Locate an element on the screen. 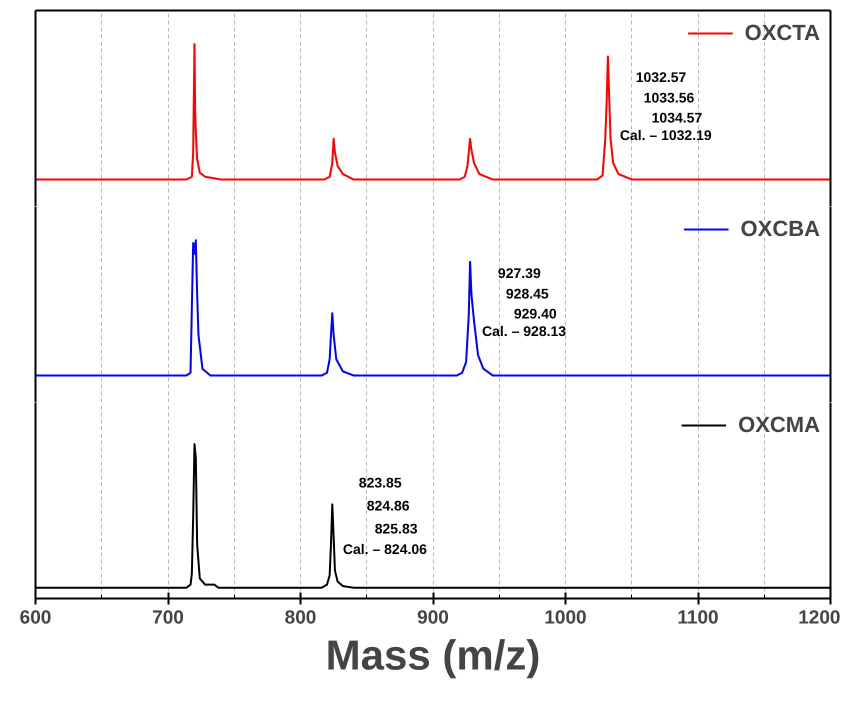 The width and height of the screenshot is (864, 713). x-tick-label: 1000 is located at coordinates (565, 618).